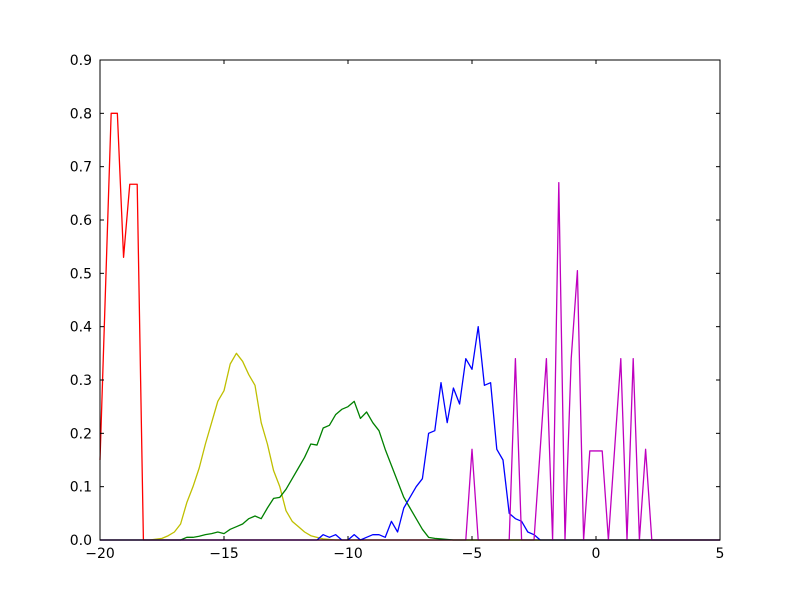 Image resolution: width=800 pixels, height=600 pixels. Describe the element at coordinates (81, 381) in the screenshot. I see `y-tick-label: 0.3` at that location.